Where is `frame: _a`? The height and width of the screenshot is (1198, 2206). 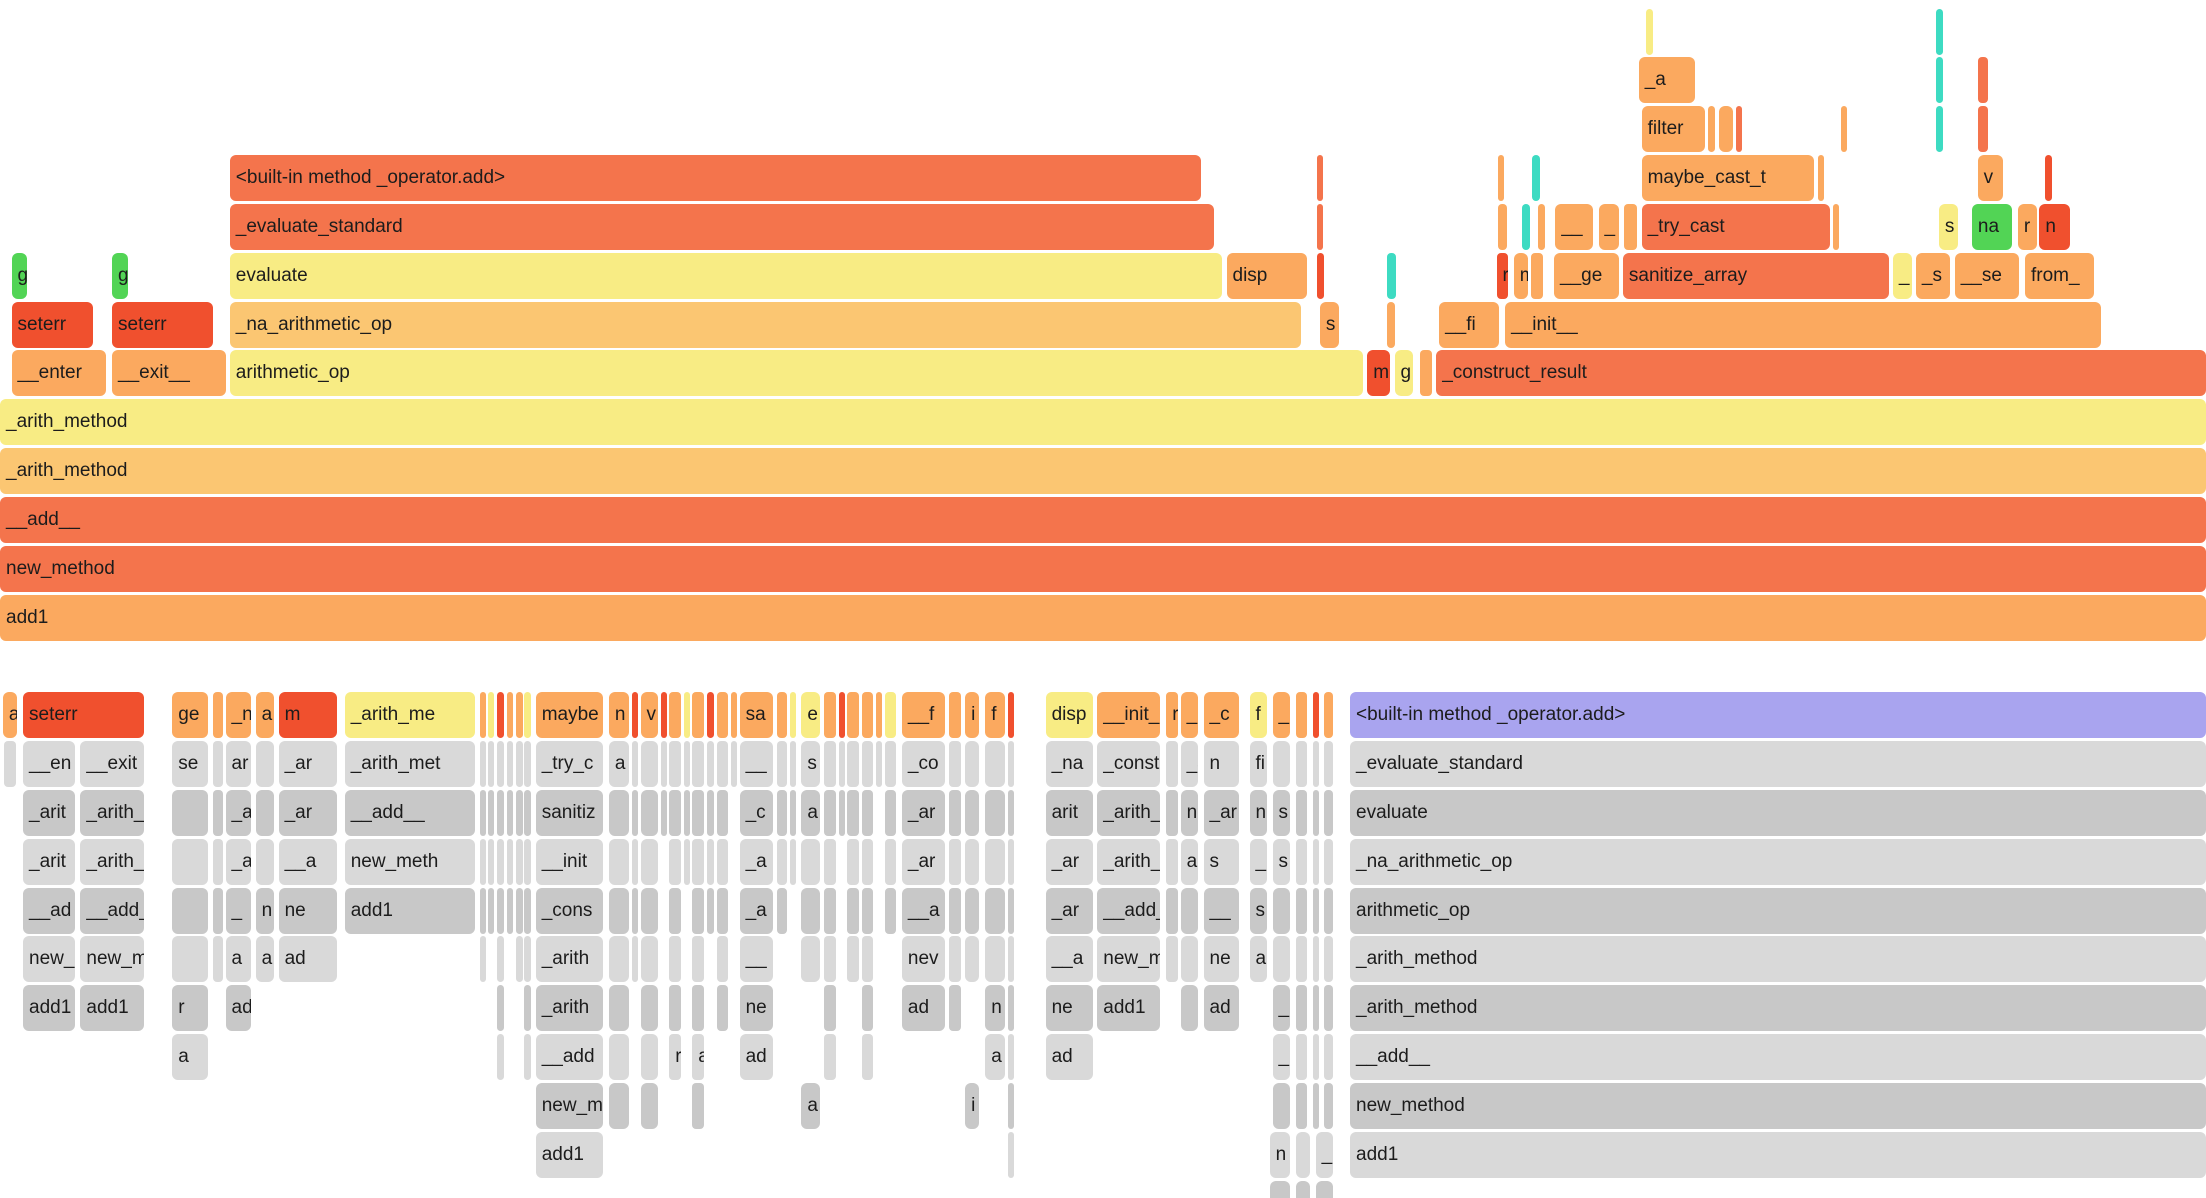 frame: _a is located at coordinates (238, 861).